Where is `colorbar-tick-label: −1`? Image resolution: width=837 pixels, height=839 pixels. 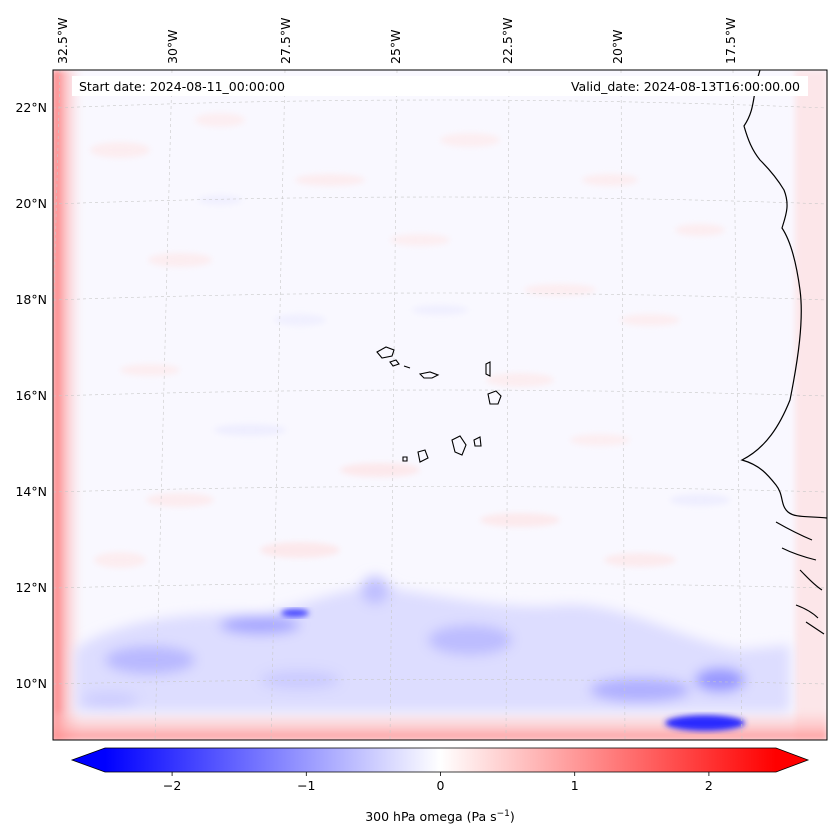
colorbar-tick-label: −1 is located at coordinates (306, 785).